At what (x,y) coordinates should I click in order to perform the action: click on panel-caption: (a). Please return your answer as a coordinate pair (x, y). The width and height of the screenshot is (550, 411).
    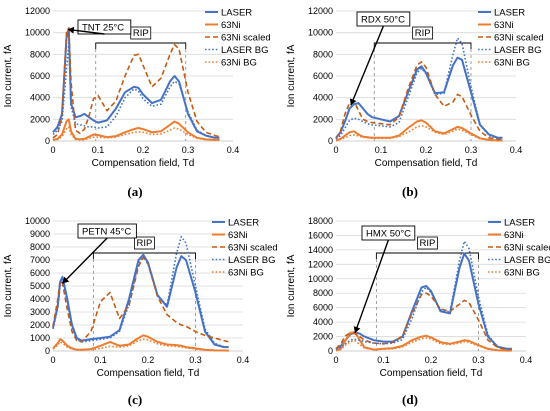
    Looking at the image, I should click on (134, 191).